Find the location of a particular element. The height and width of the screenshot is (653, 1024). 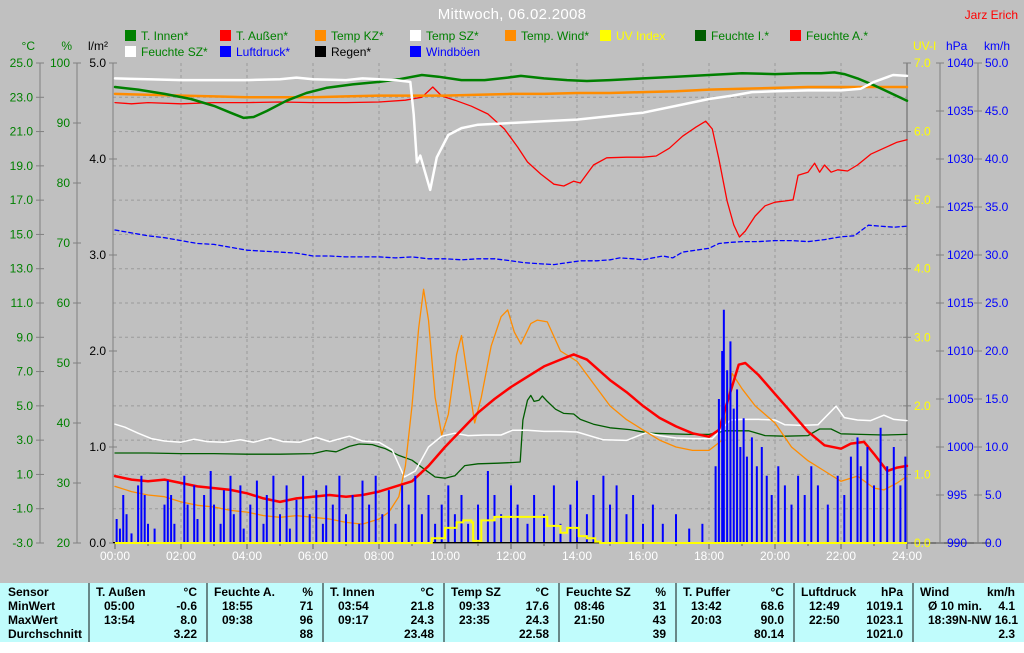

value: 1023.1 is located at coordinates (884, 620).